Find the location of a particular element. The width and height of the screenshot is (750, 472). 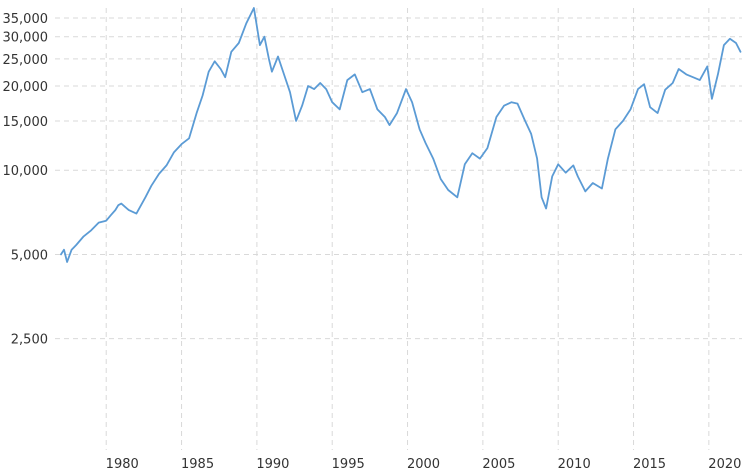

x-tick-label: 1995 is located at coordinates (348, 464).